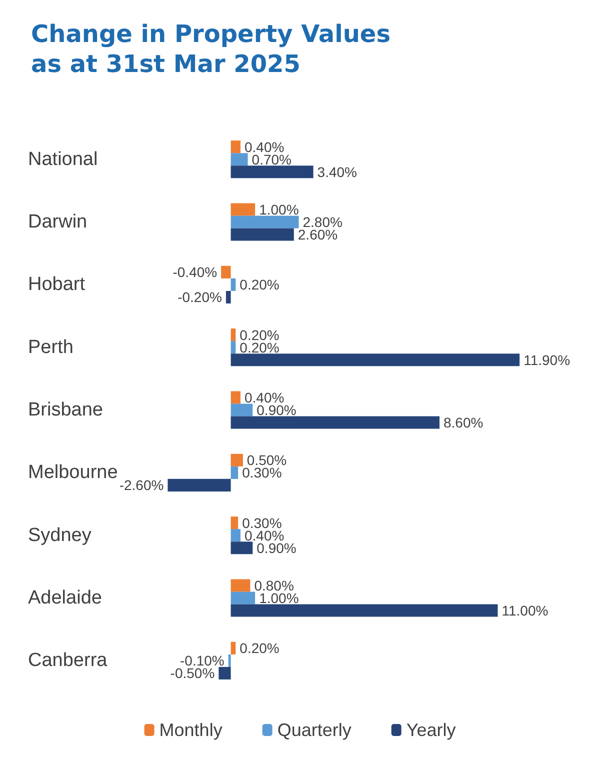 The image size is (600, 760). I want to click on y-tick-label: Adelaide, so click(65, 598).